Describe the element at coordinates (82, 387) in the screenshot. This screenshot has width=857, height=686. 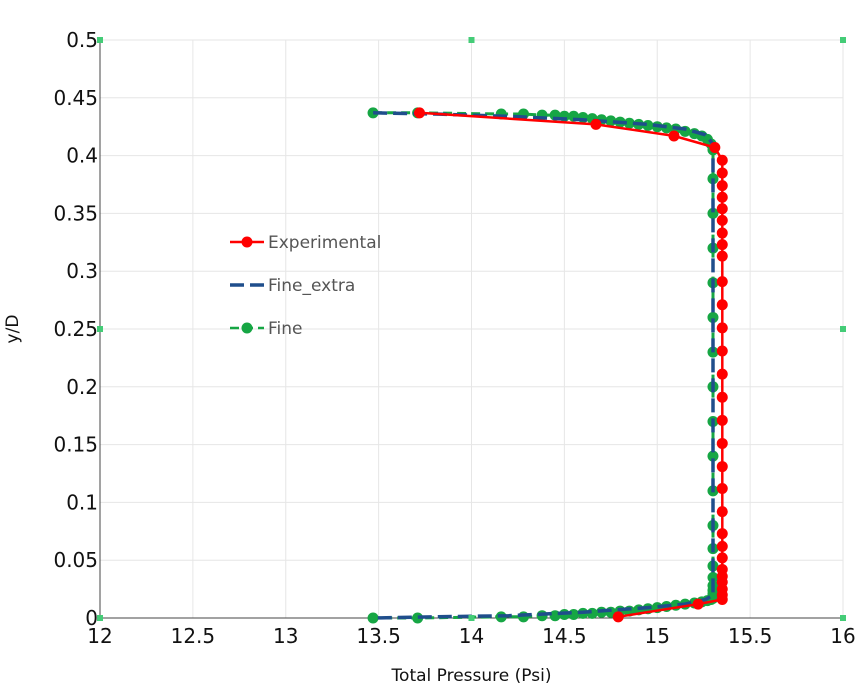
I see `y-tick-label: 0.2` at that location.